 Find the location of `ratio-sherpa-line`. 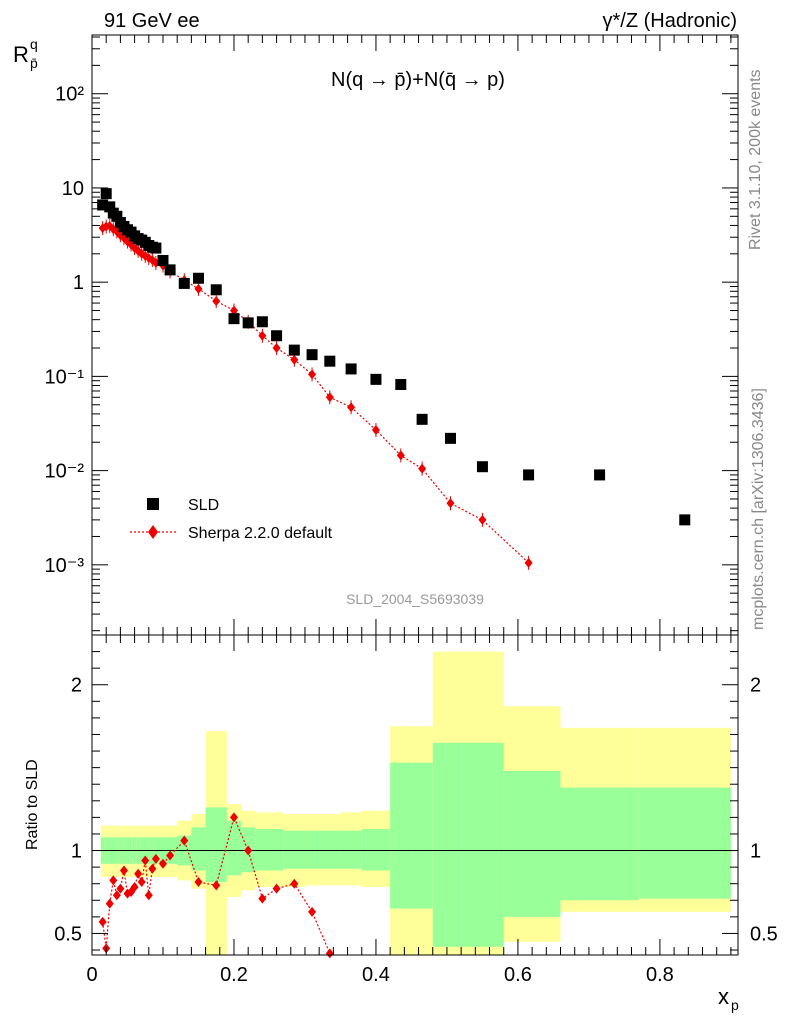

ratio-sherpa-line is located at coordinates (216, 884).